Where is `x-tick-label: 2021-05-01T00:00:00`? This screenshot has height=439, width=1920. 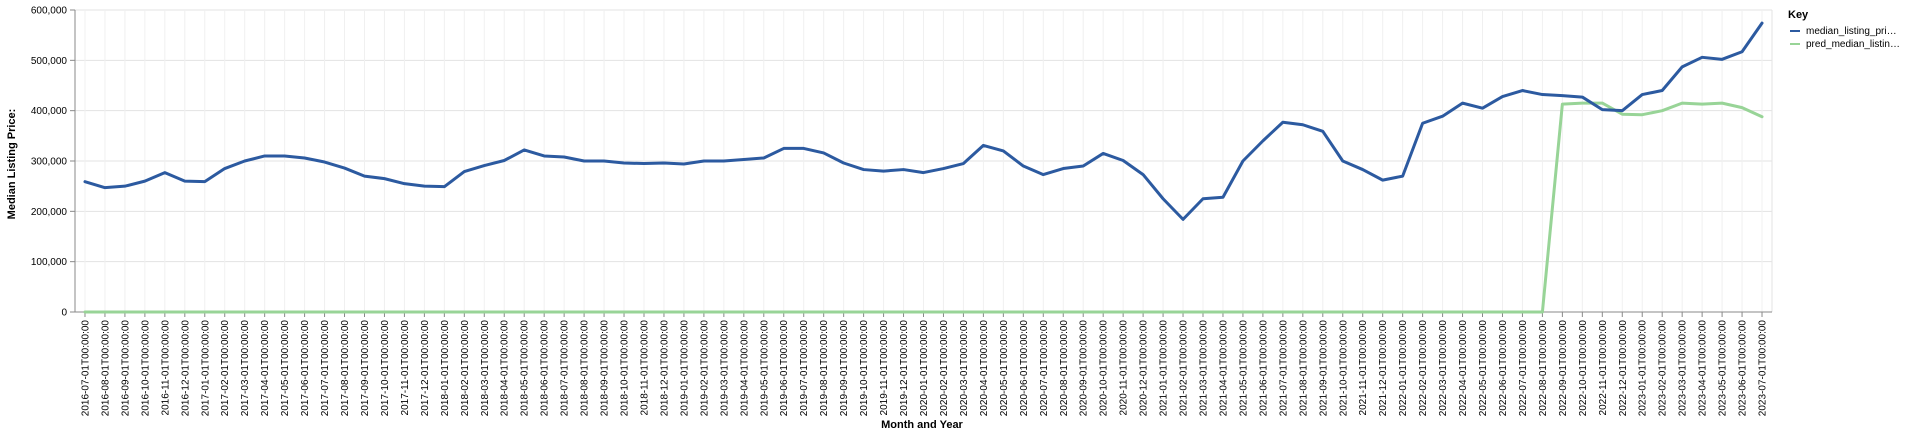 x-tick-label: 2021-05-01T00:00:00 is located at coordinates (1243, 368).